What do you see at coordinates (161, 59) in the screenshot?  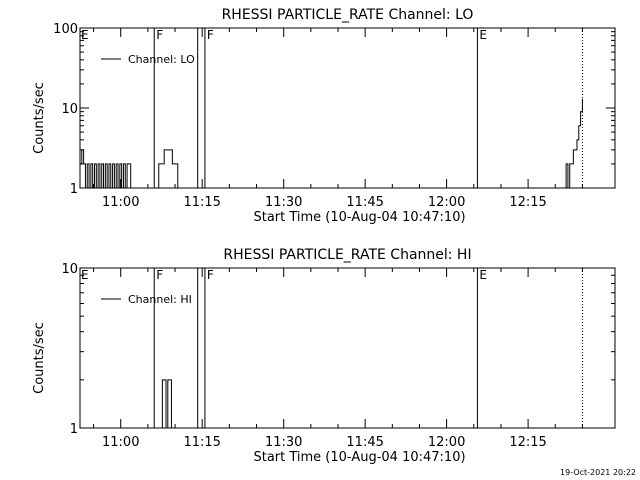 I see `legend-label: Channel: LO` at bounding box center [161, 59].